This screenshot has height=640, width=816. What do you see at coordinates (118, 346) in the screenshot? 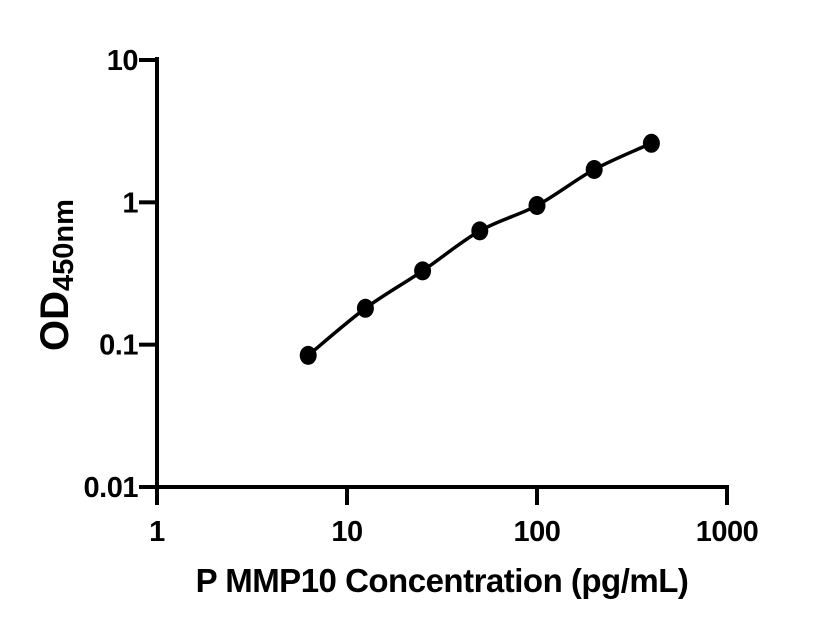
I see `y-axis-tick-label: 0.1` at bounding box center [118, 346].